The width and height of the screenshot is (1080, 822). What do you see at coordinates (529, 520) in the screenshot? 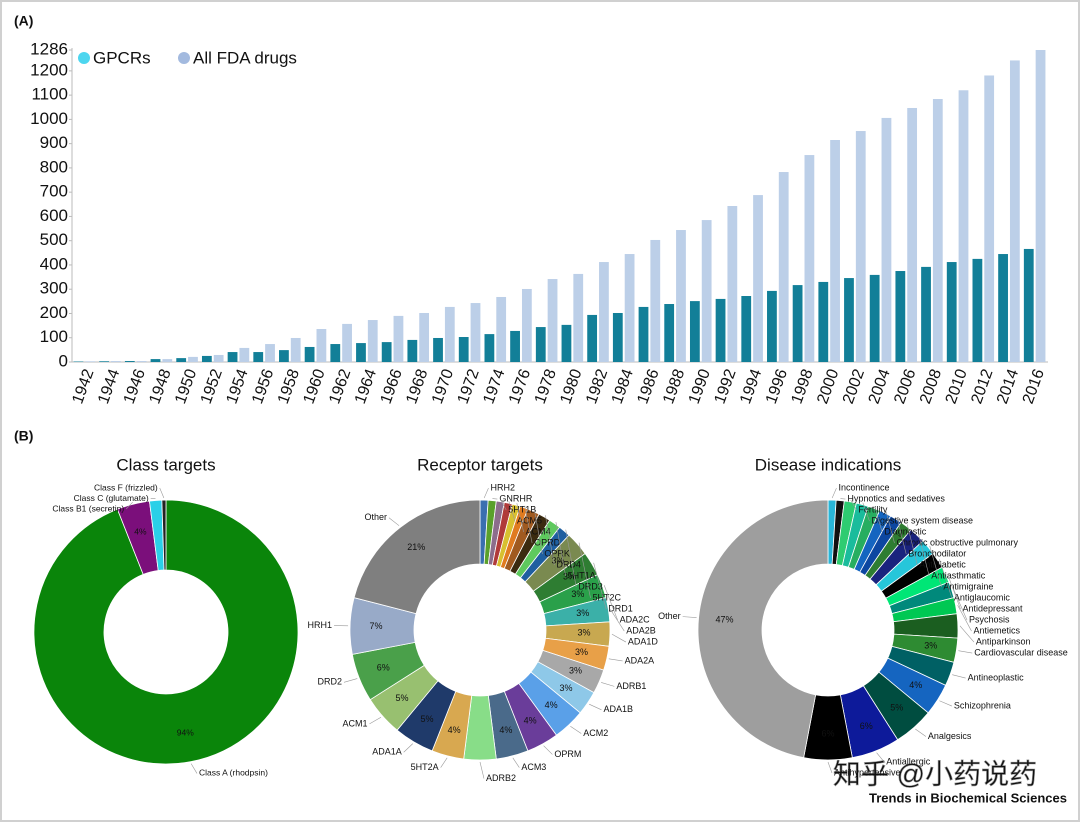
I see `category-label: ACM5` at bounding box center [529, 520].